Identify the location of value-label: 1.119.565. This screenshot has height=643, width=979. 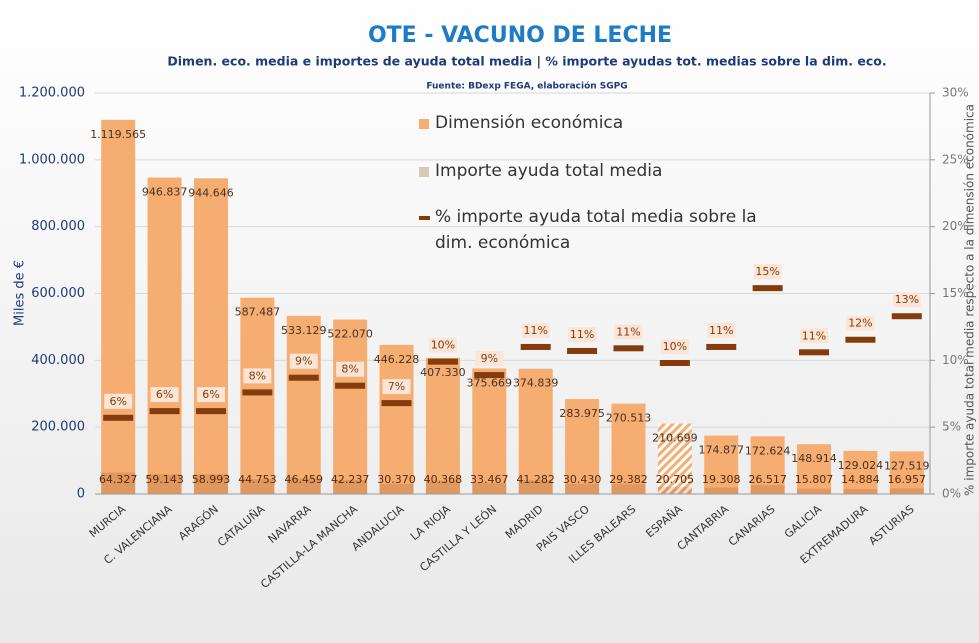
(118, 134).